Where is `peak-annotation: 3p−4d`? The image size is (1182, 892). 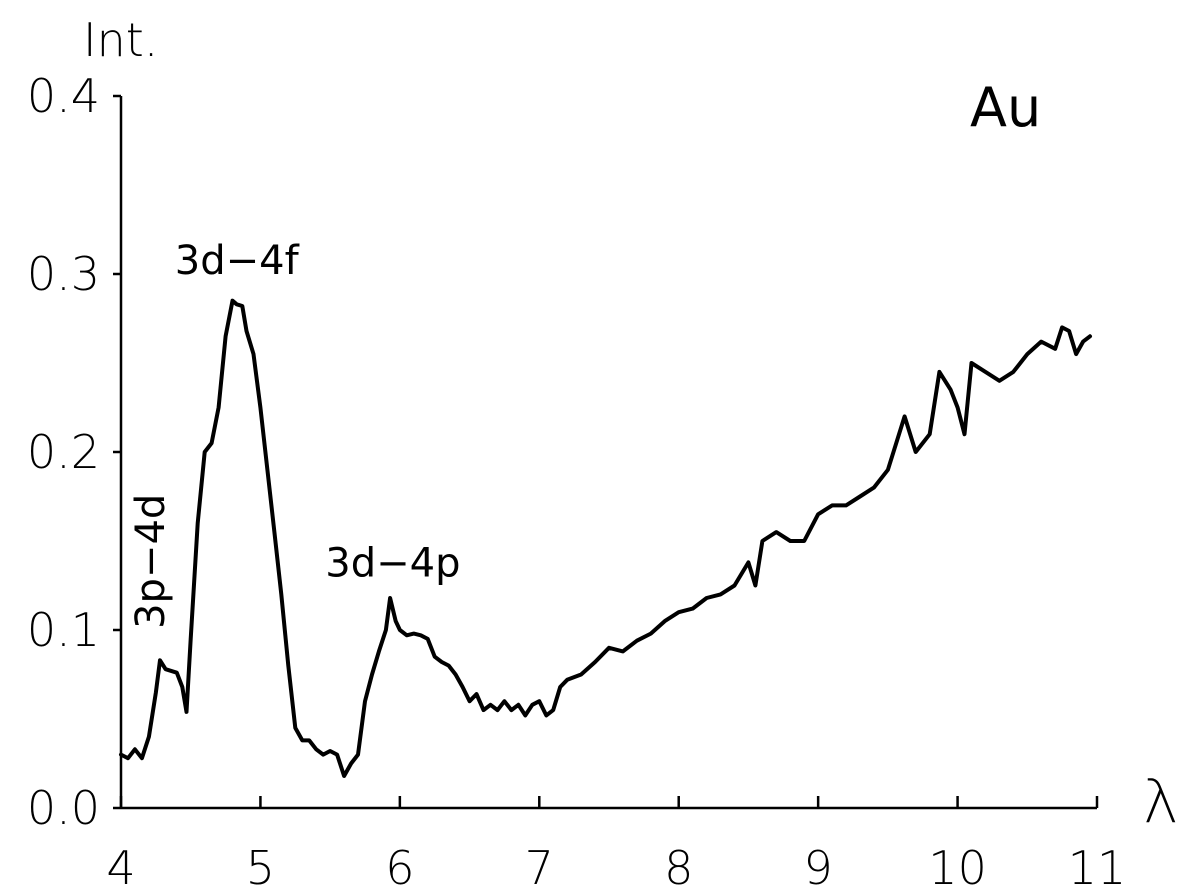
peak-annotation: 3p−4d is located at coordinates (151, 561).